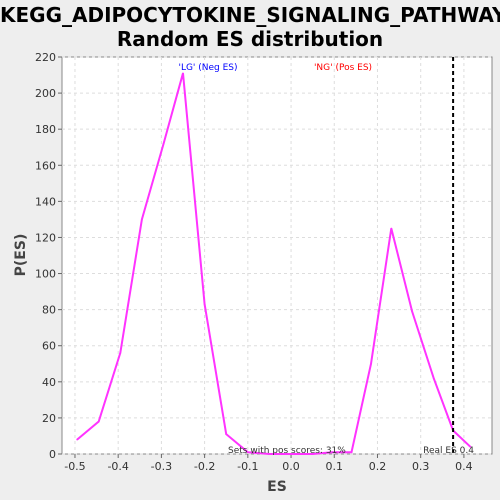 The image size is (500, 500). I want to click on y-tick-label: 180, so click(45, 129).